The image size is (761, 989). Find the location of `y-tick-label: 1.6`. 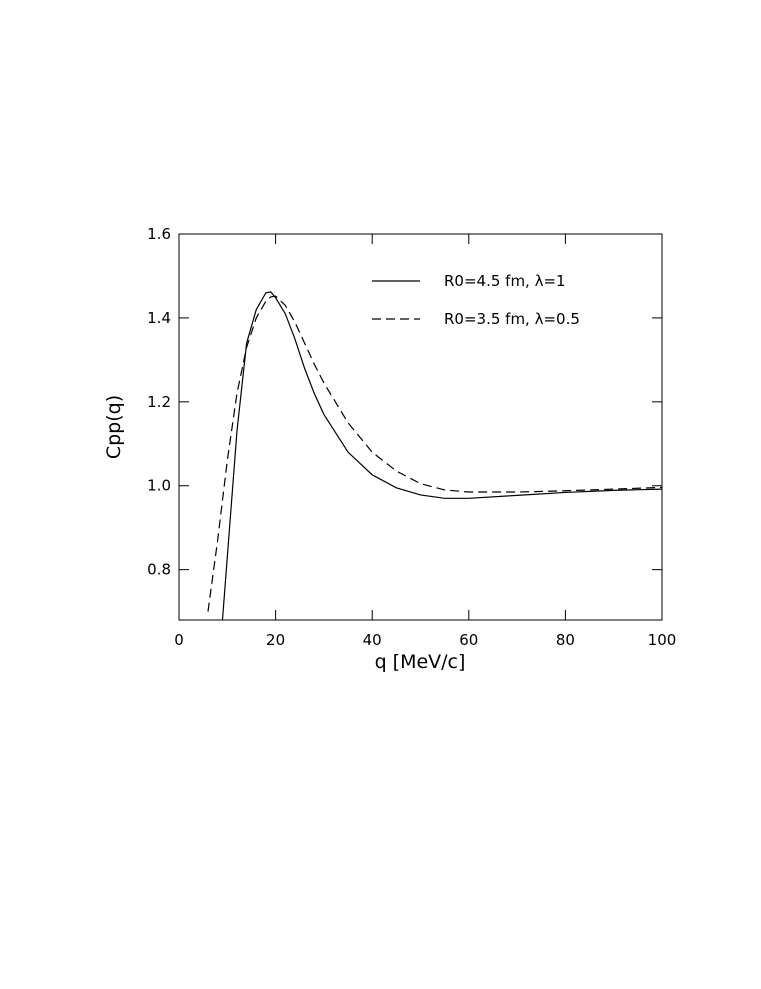

y-tick-label: 1.6 is located at coordinates (159, 234).